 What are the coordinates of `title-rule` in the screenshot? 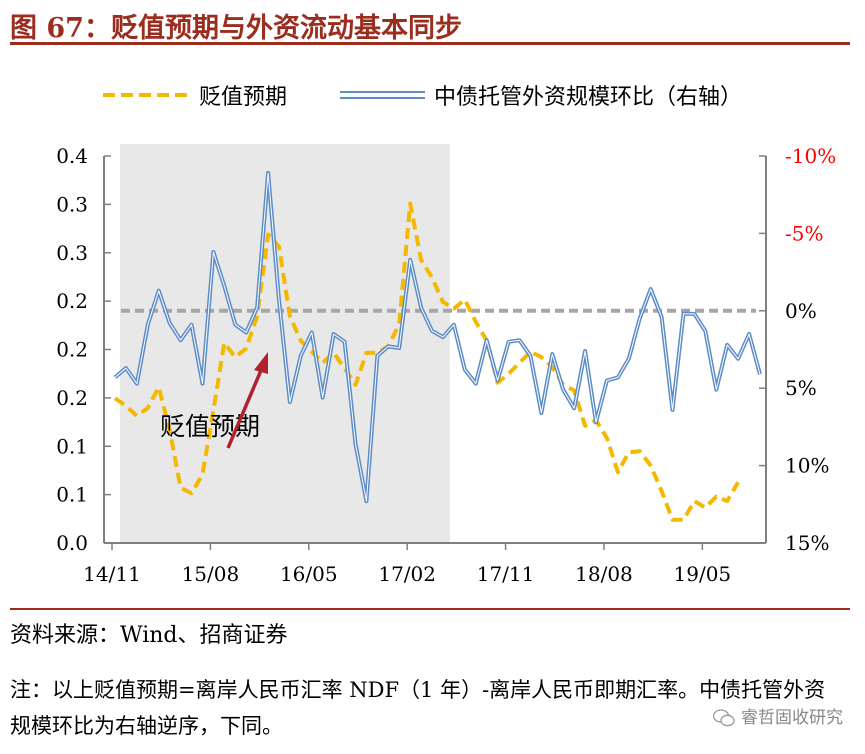 It's located at (430, 43).